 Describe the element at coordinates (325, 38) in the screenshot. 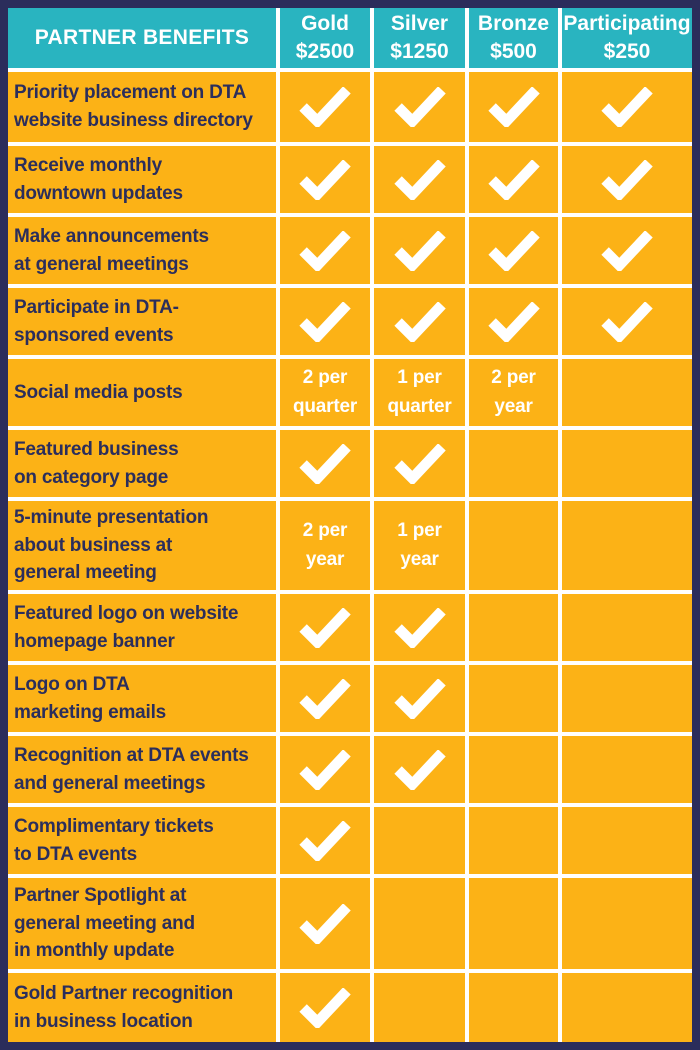

I see `tier-header-gold: Gold $2500` at that location.